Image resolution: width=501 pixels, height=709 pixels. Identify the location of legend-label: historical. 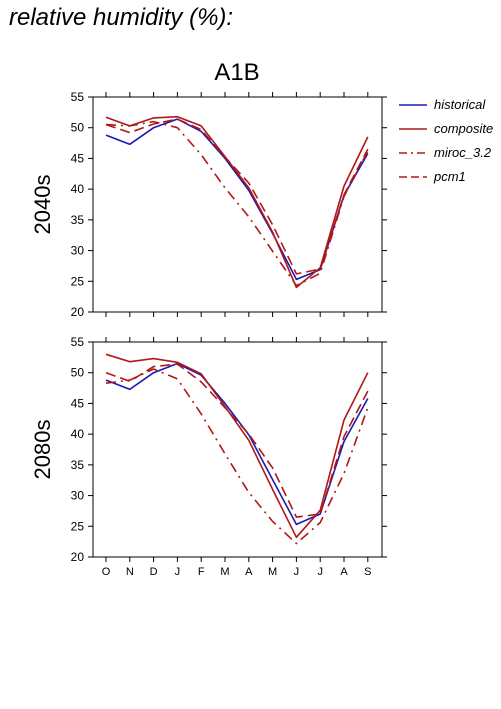
(460, 104).